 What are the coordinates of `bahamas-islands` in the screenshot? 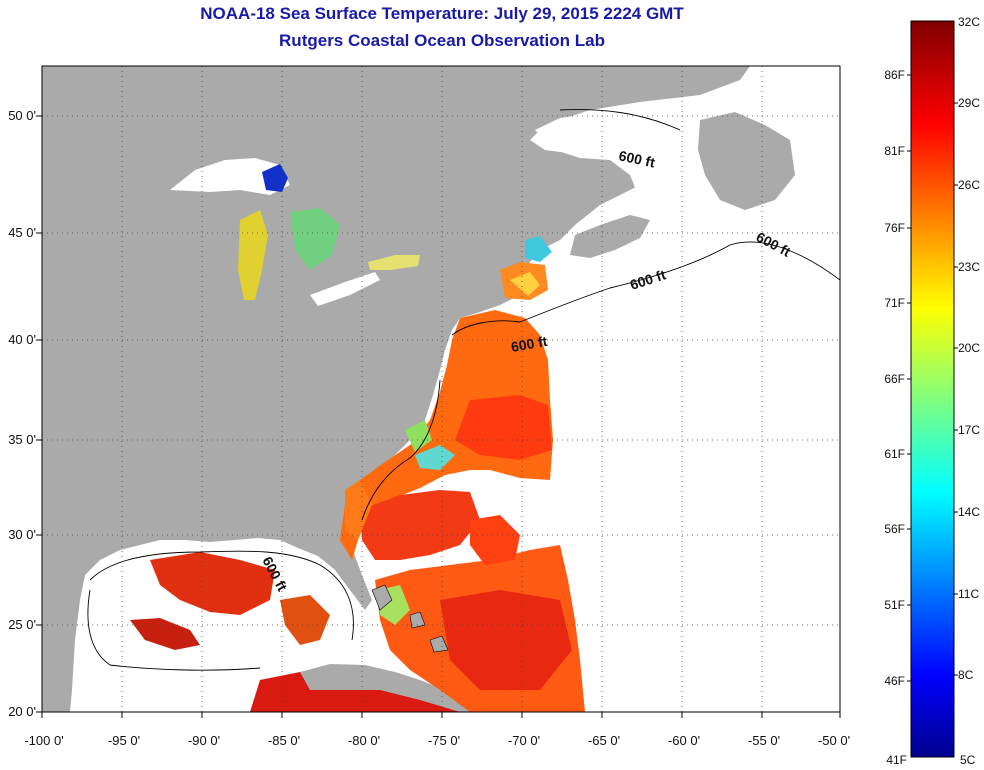 It's located at (410, 618).